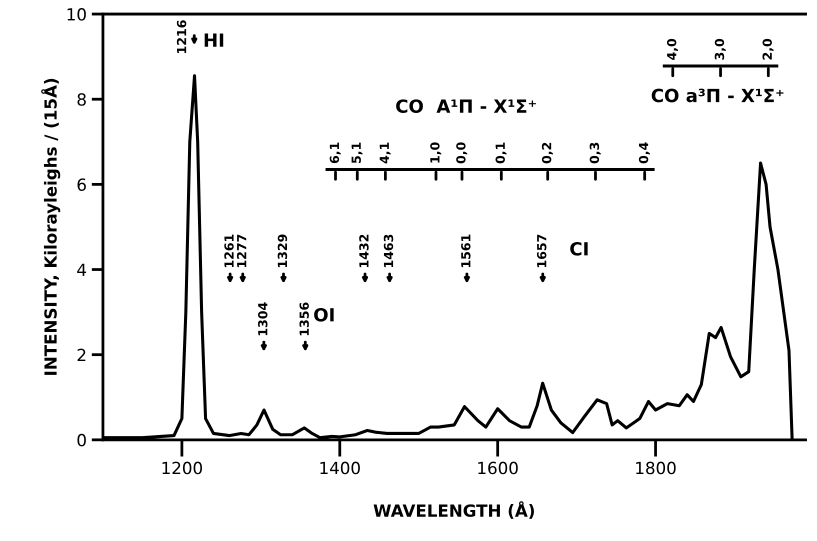 The image size is (817, 541). I want to click on annotation: HI, so click(214, 40).